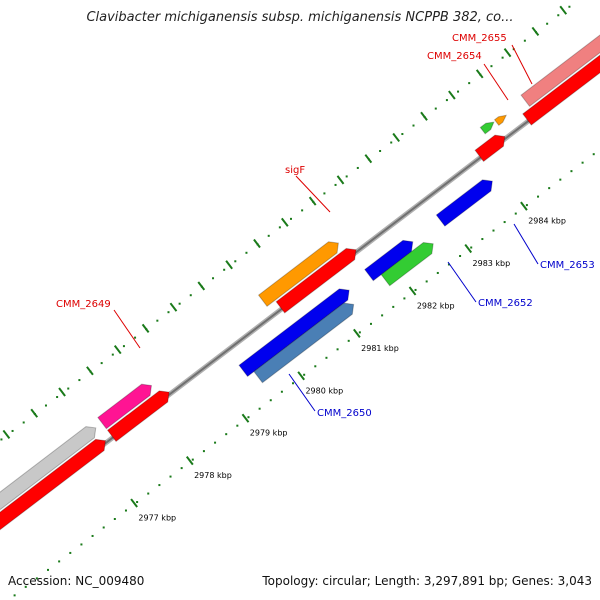 Image resolution: width=600 pixels, height=600 pixels. Describe the element at coordinates (304, 343) in the screenshot. I see `gene-arrow-steelblue` at that location.